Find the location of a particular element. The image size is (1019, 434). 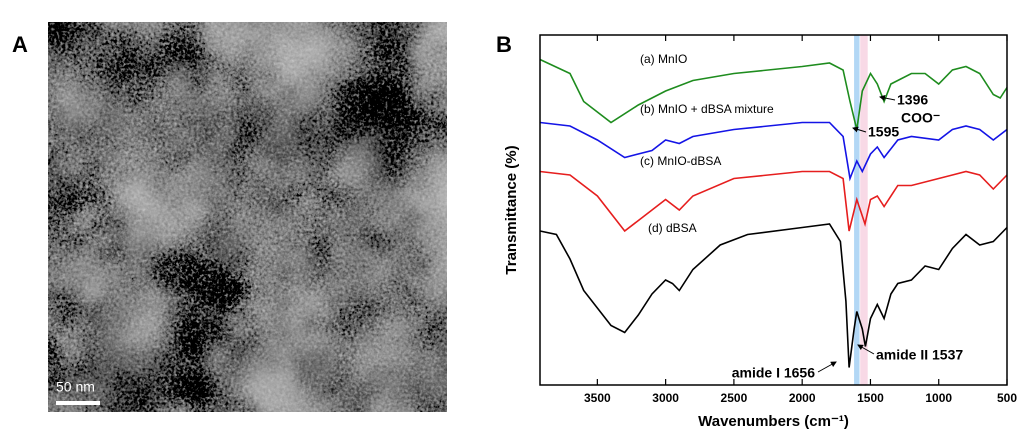

annotation: COO⁻ is located at coordinates (920, 118).